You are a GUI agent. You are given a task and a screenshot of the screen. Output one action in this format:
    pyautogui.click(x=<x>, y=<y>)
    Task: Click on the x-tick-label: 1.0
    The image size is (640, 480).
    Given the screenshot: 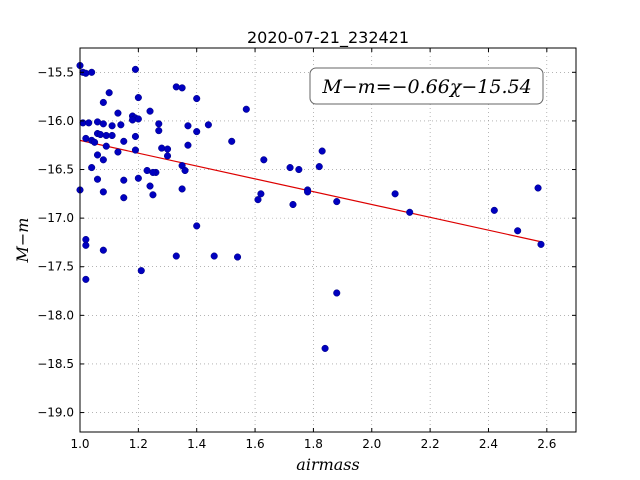 What is the action you would take?
    pyautogui.click(x=79, y=444)
    